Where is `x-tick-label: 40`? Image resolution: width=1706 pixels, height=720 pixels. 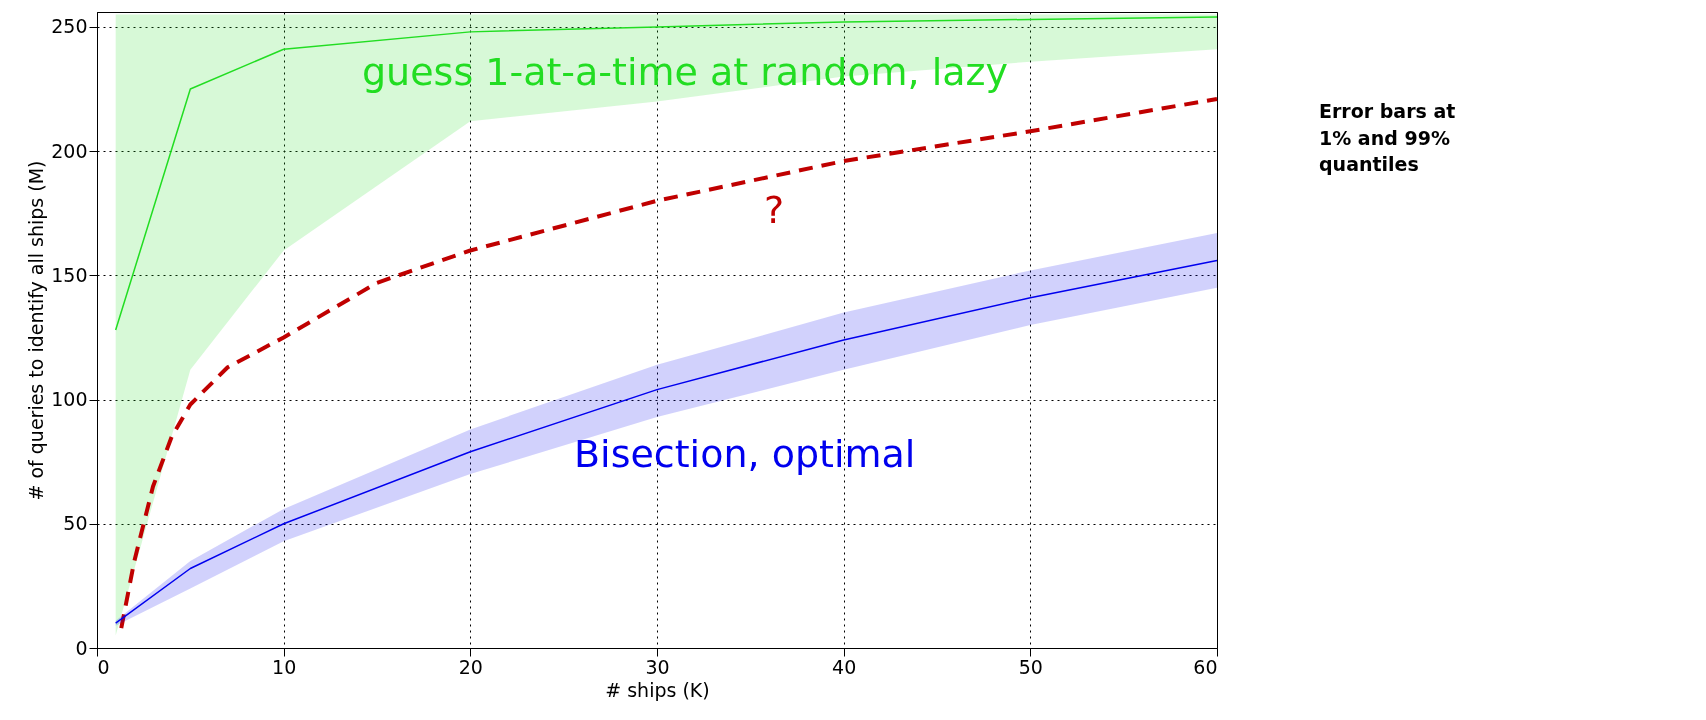 x-tick-label: 40 is located at coordinates (844, 666).